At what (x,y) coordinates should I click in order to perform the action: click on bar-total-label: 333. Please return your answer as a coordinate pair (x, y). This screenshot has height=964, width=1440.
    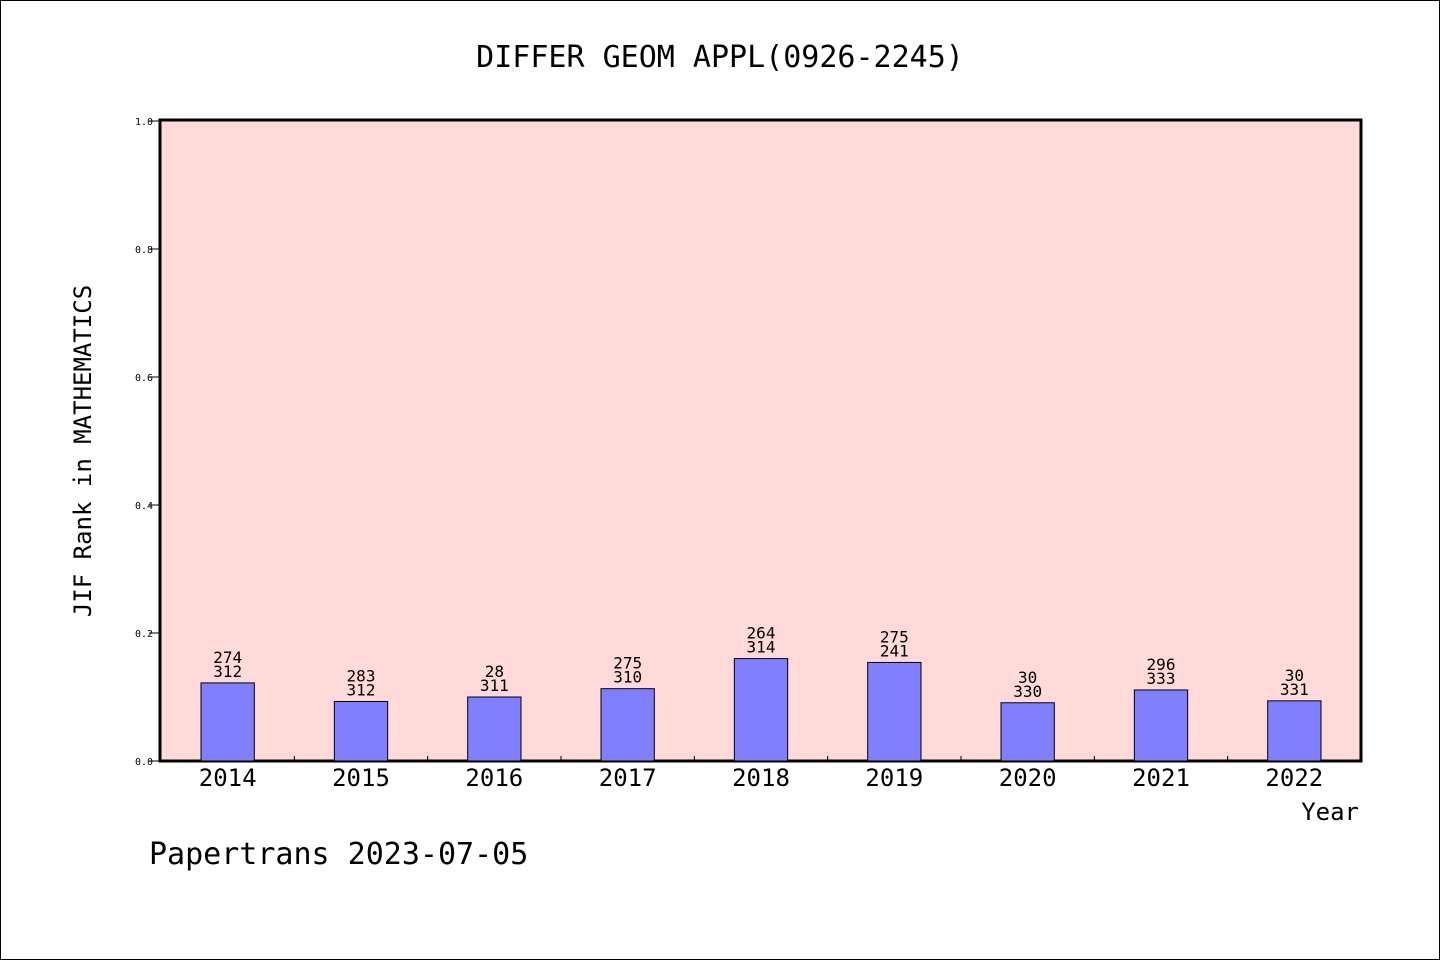
    Looking at the image, I should click on (1161, 678).